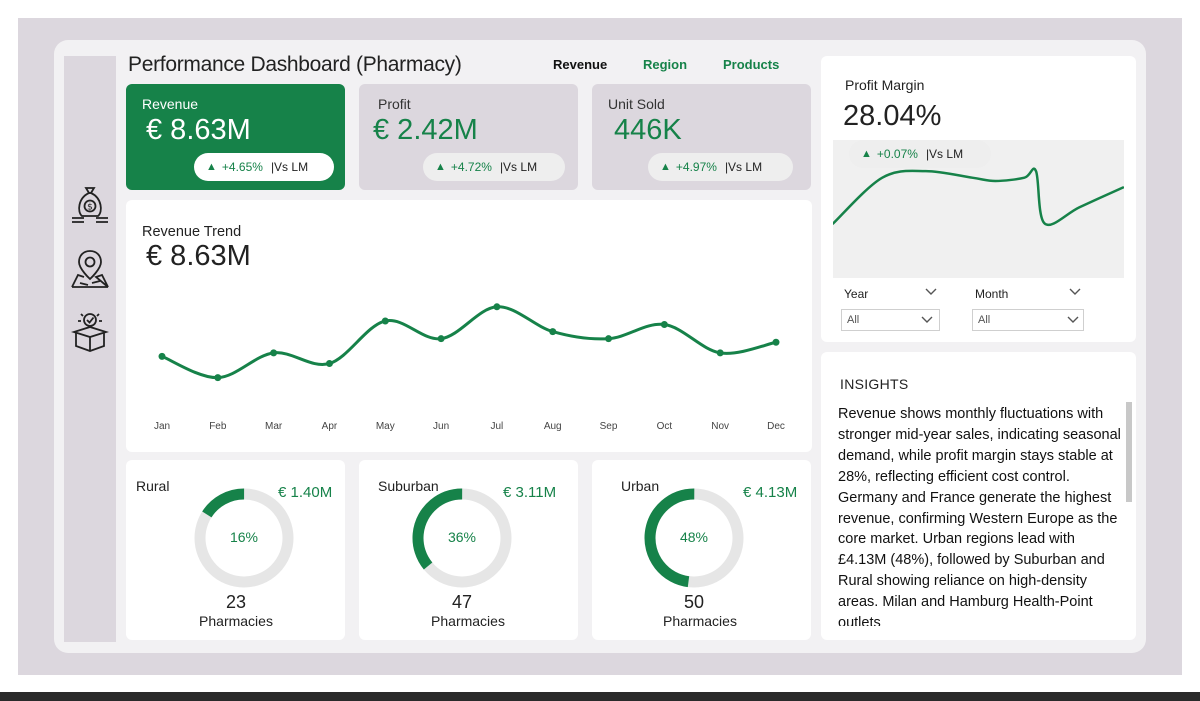  Describe the element at coordinates (530, 492) in the screenshot. I see `segment-amount: € 3.11M` at that location.